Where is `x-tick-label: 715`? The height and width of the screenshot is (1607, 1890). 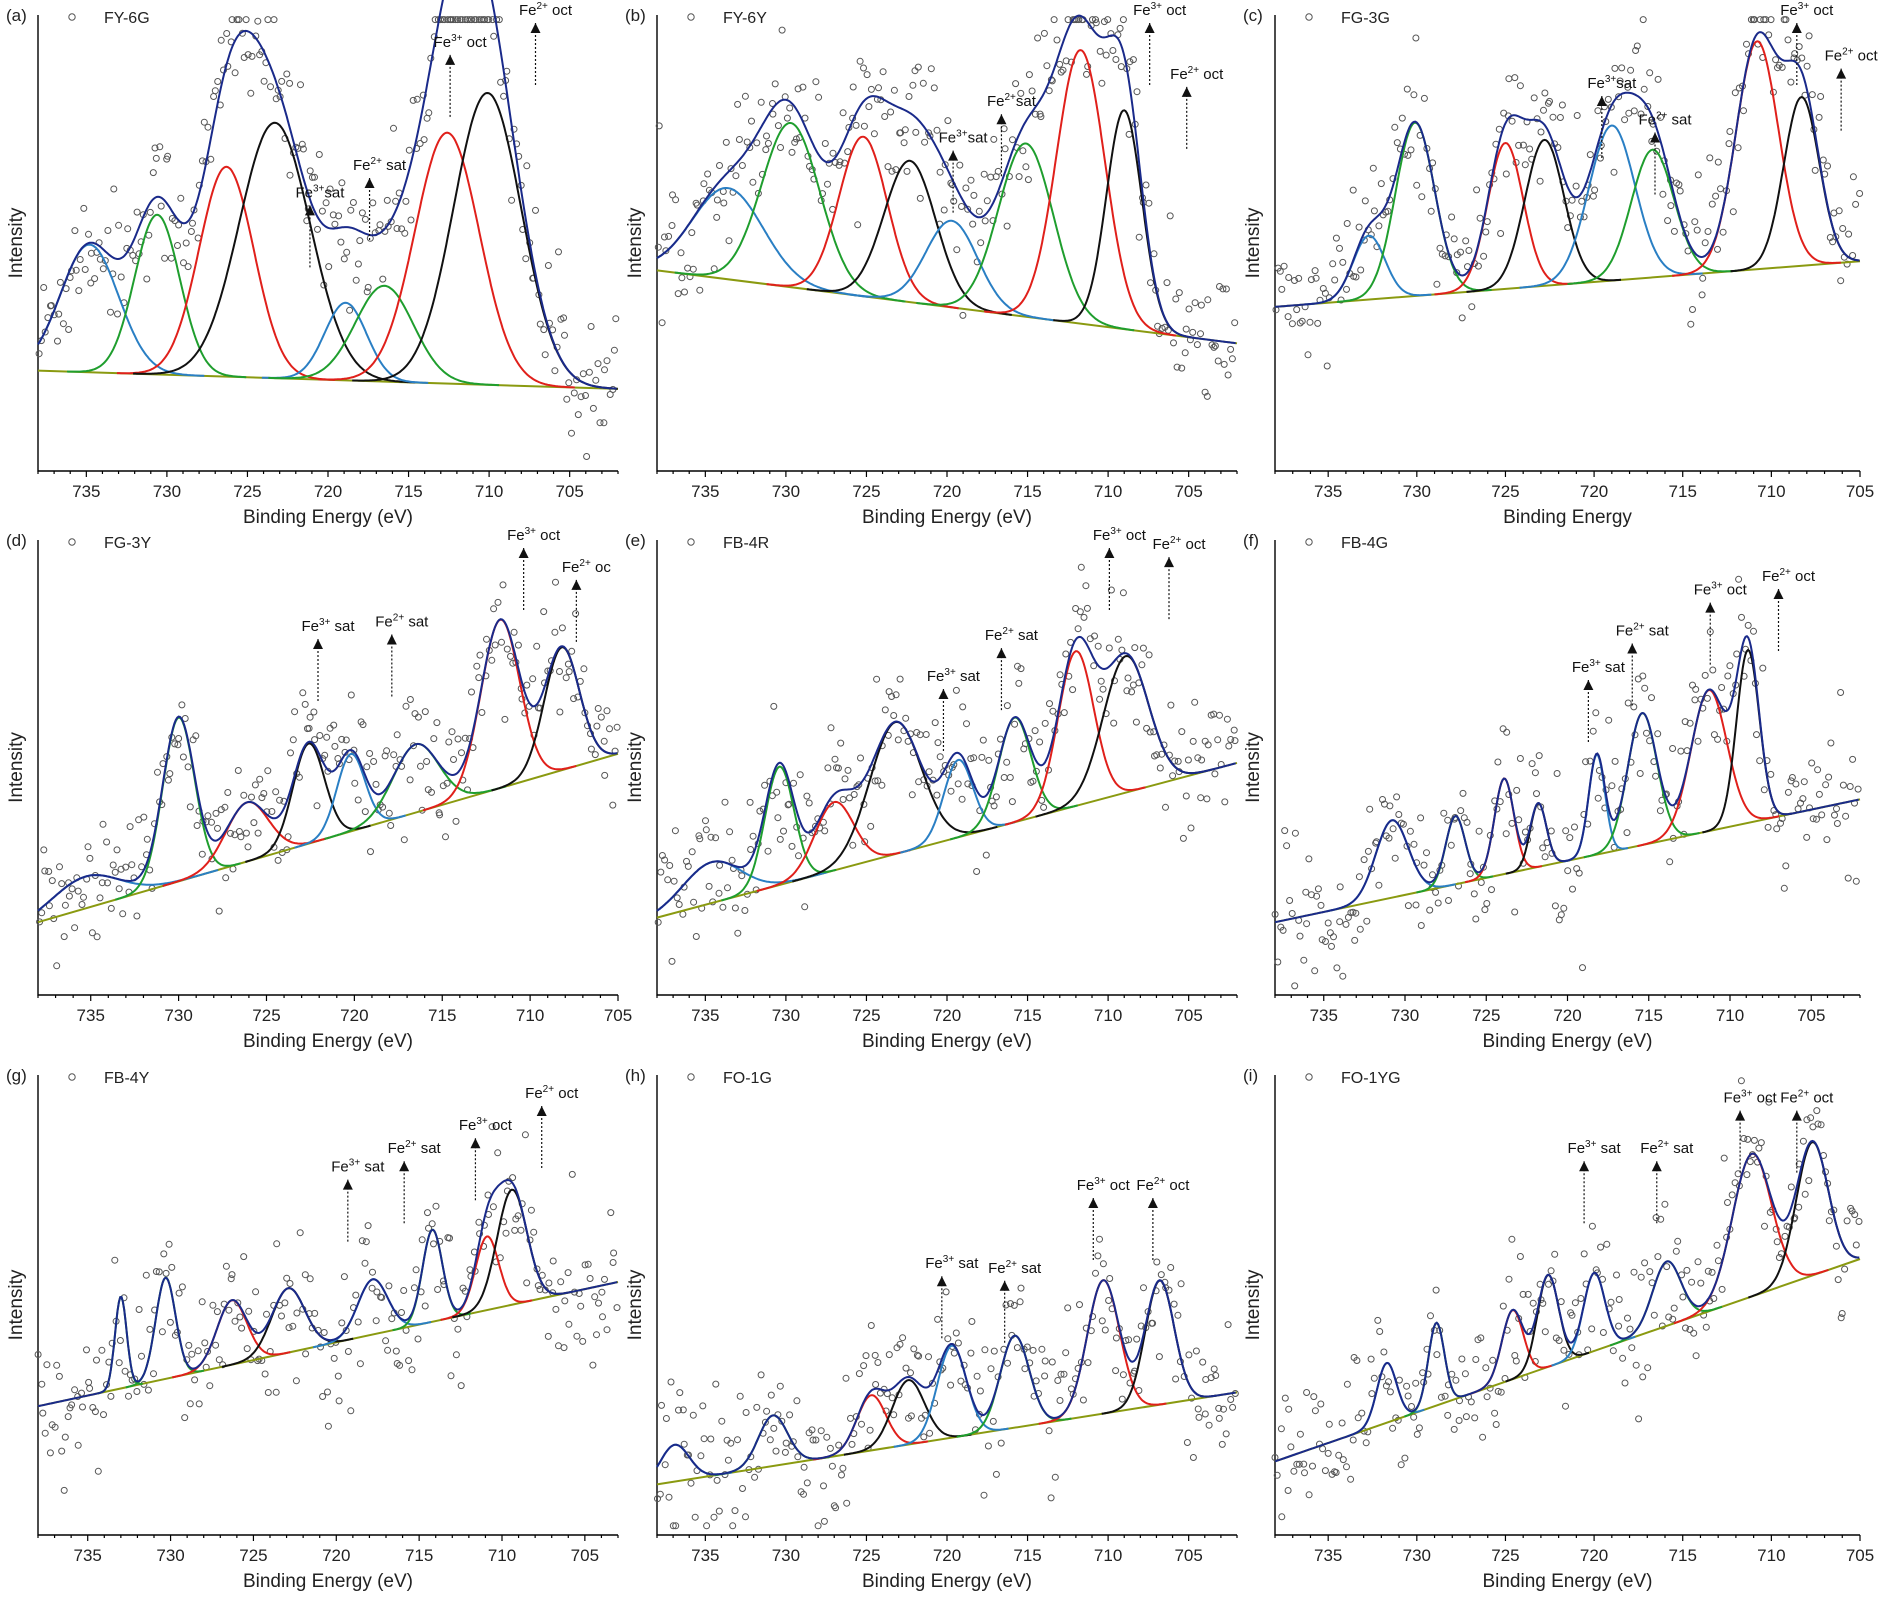
x-tick-label: 715 is located at coordinates (1683, 491).